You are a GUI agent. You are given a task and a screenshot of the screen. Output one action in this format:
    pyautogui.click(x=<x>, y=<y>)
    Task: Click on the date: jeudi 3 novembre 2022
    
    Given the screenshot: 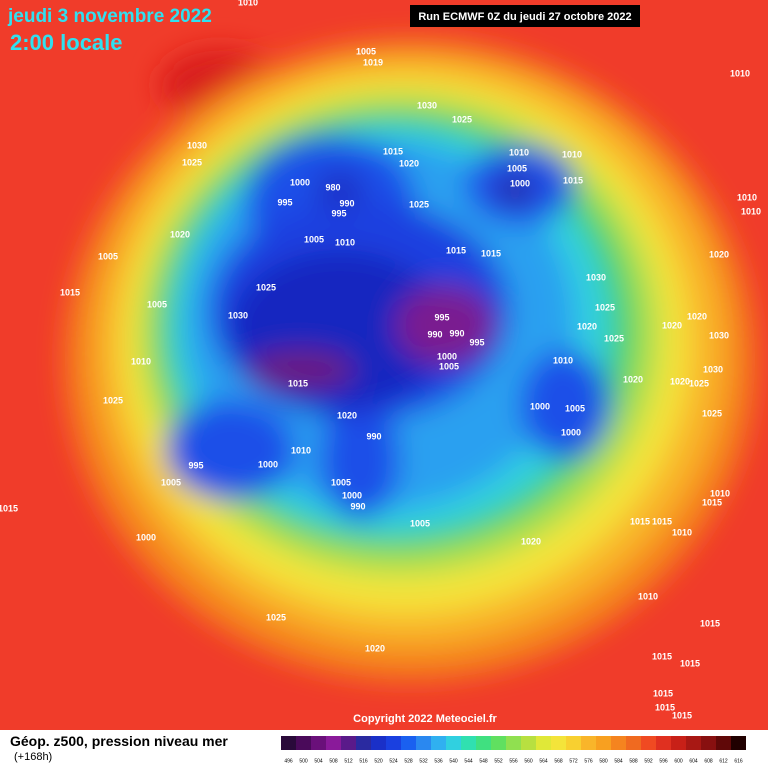 What is the action you would take?
    pyautogui.click(x=109, y=16)
    